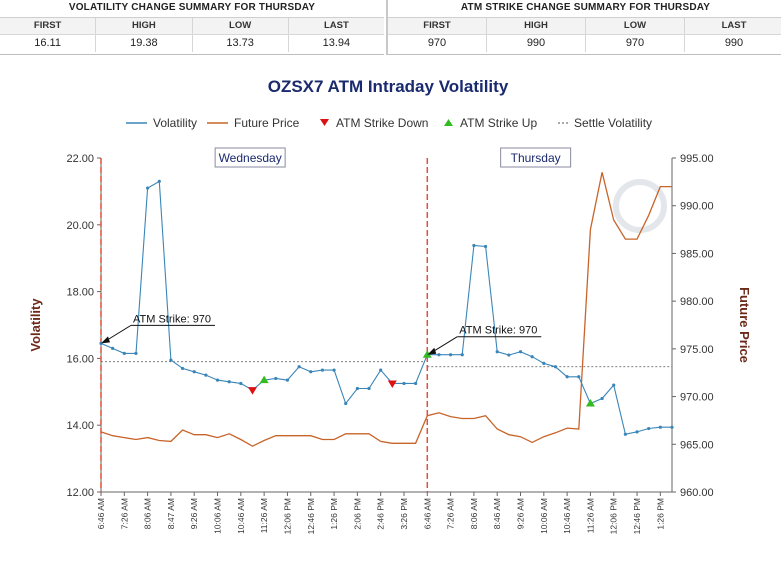 The image size is (781, 565). I want to click on y-tick-label: 14.00, so click(80, 426).